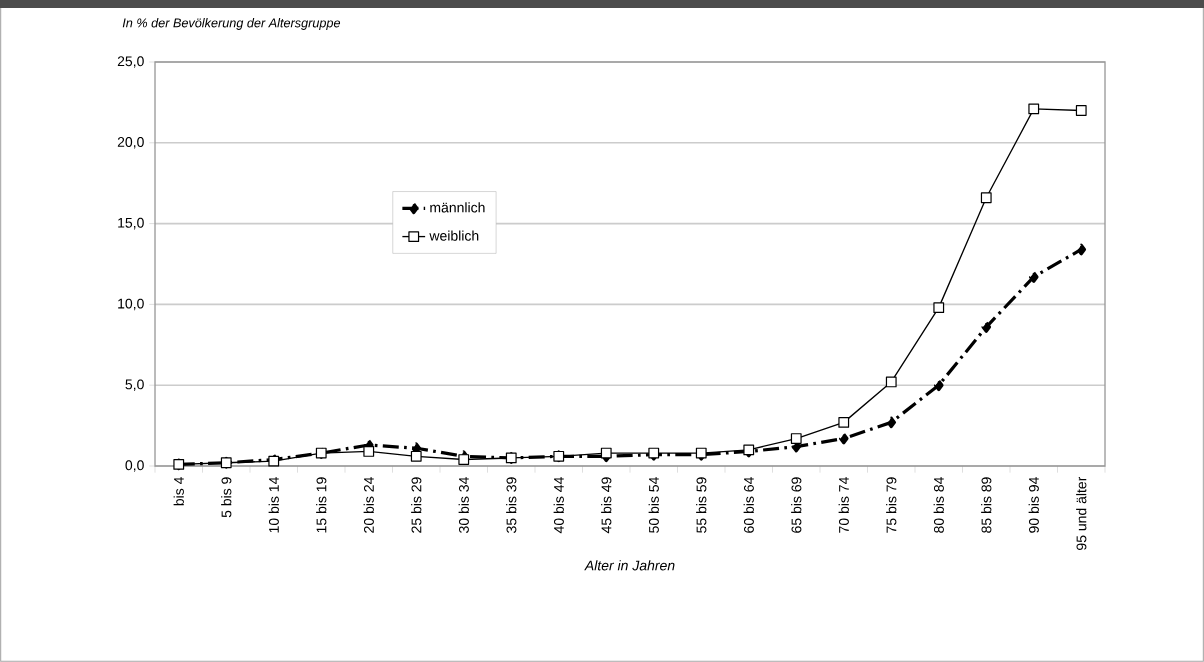 The width and height of the screenshot is (1204, 662). What do you see at coordinates (463, 505) in the screenshot?
I see `x-tick-label: 30 bis 34` at bounding box center [463, 505].